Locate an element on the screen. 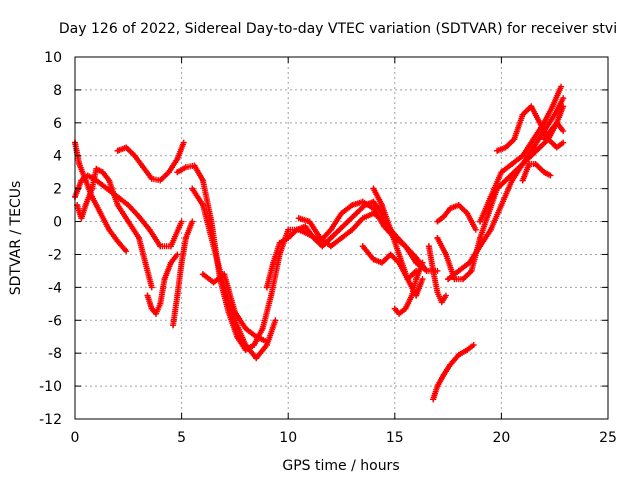  y-tick-label: -8 is located at coordinates (55, 354).